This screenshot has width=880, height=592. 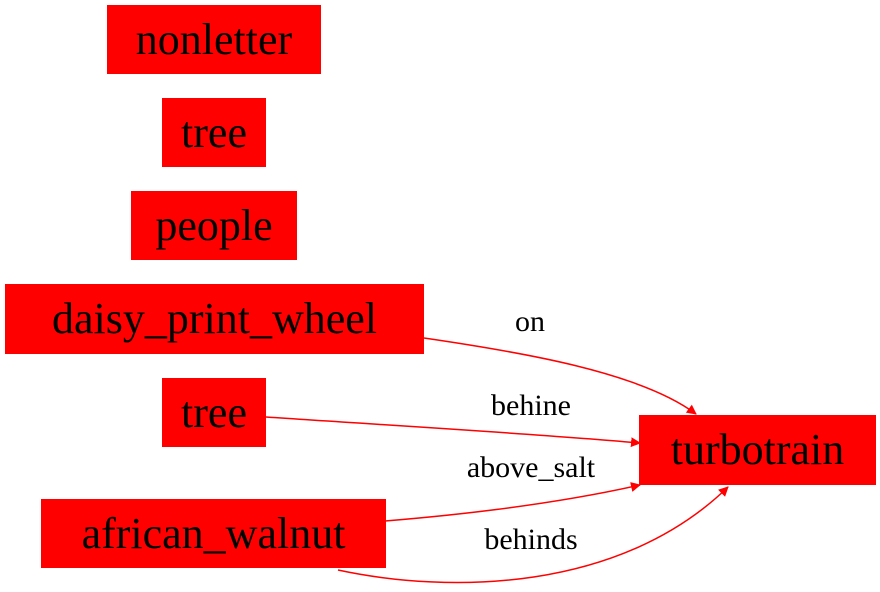 I want to click on node-turbotrain: turbotrain, so click(x=757, y=450).